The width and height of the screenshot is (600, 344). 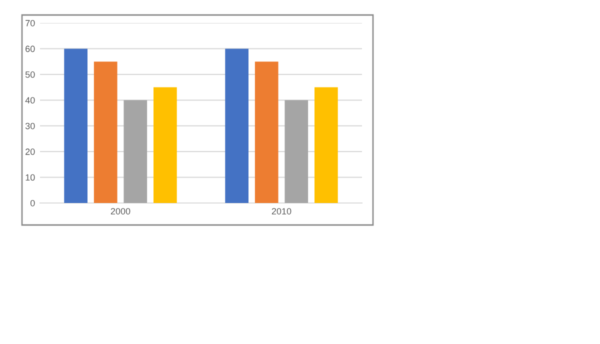 I want to click on y-tick-label: 30, so click(x=30, y=126).